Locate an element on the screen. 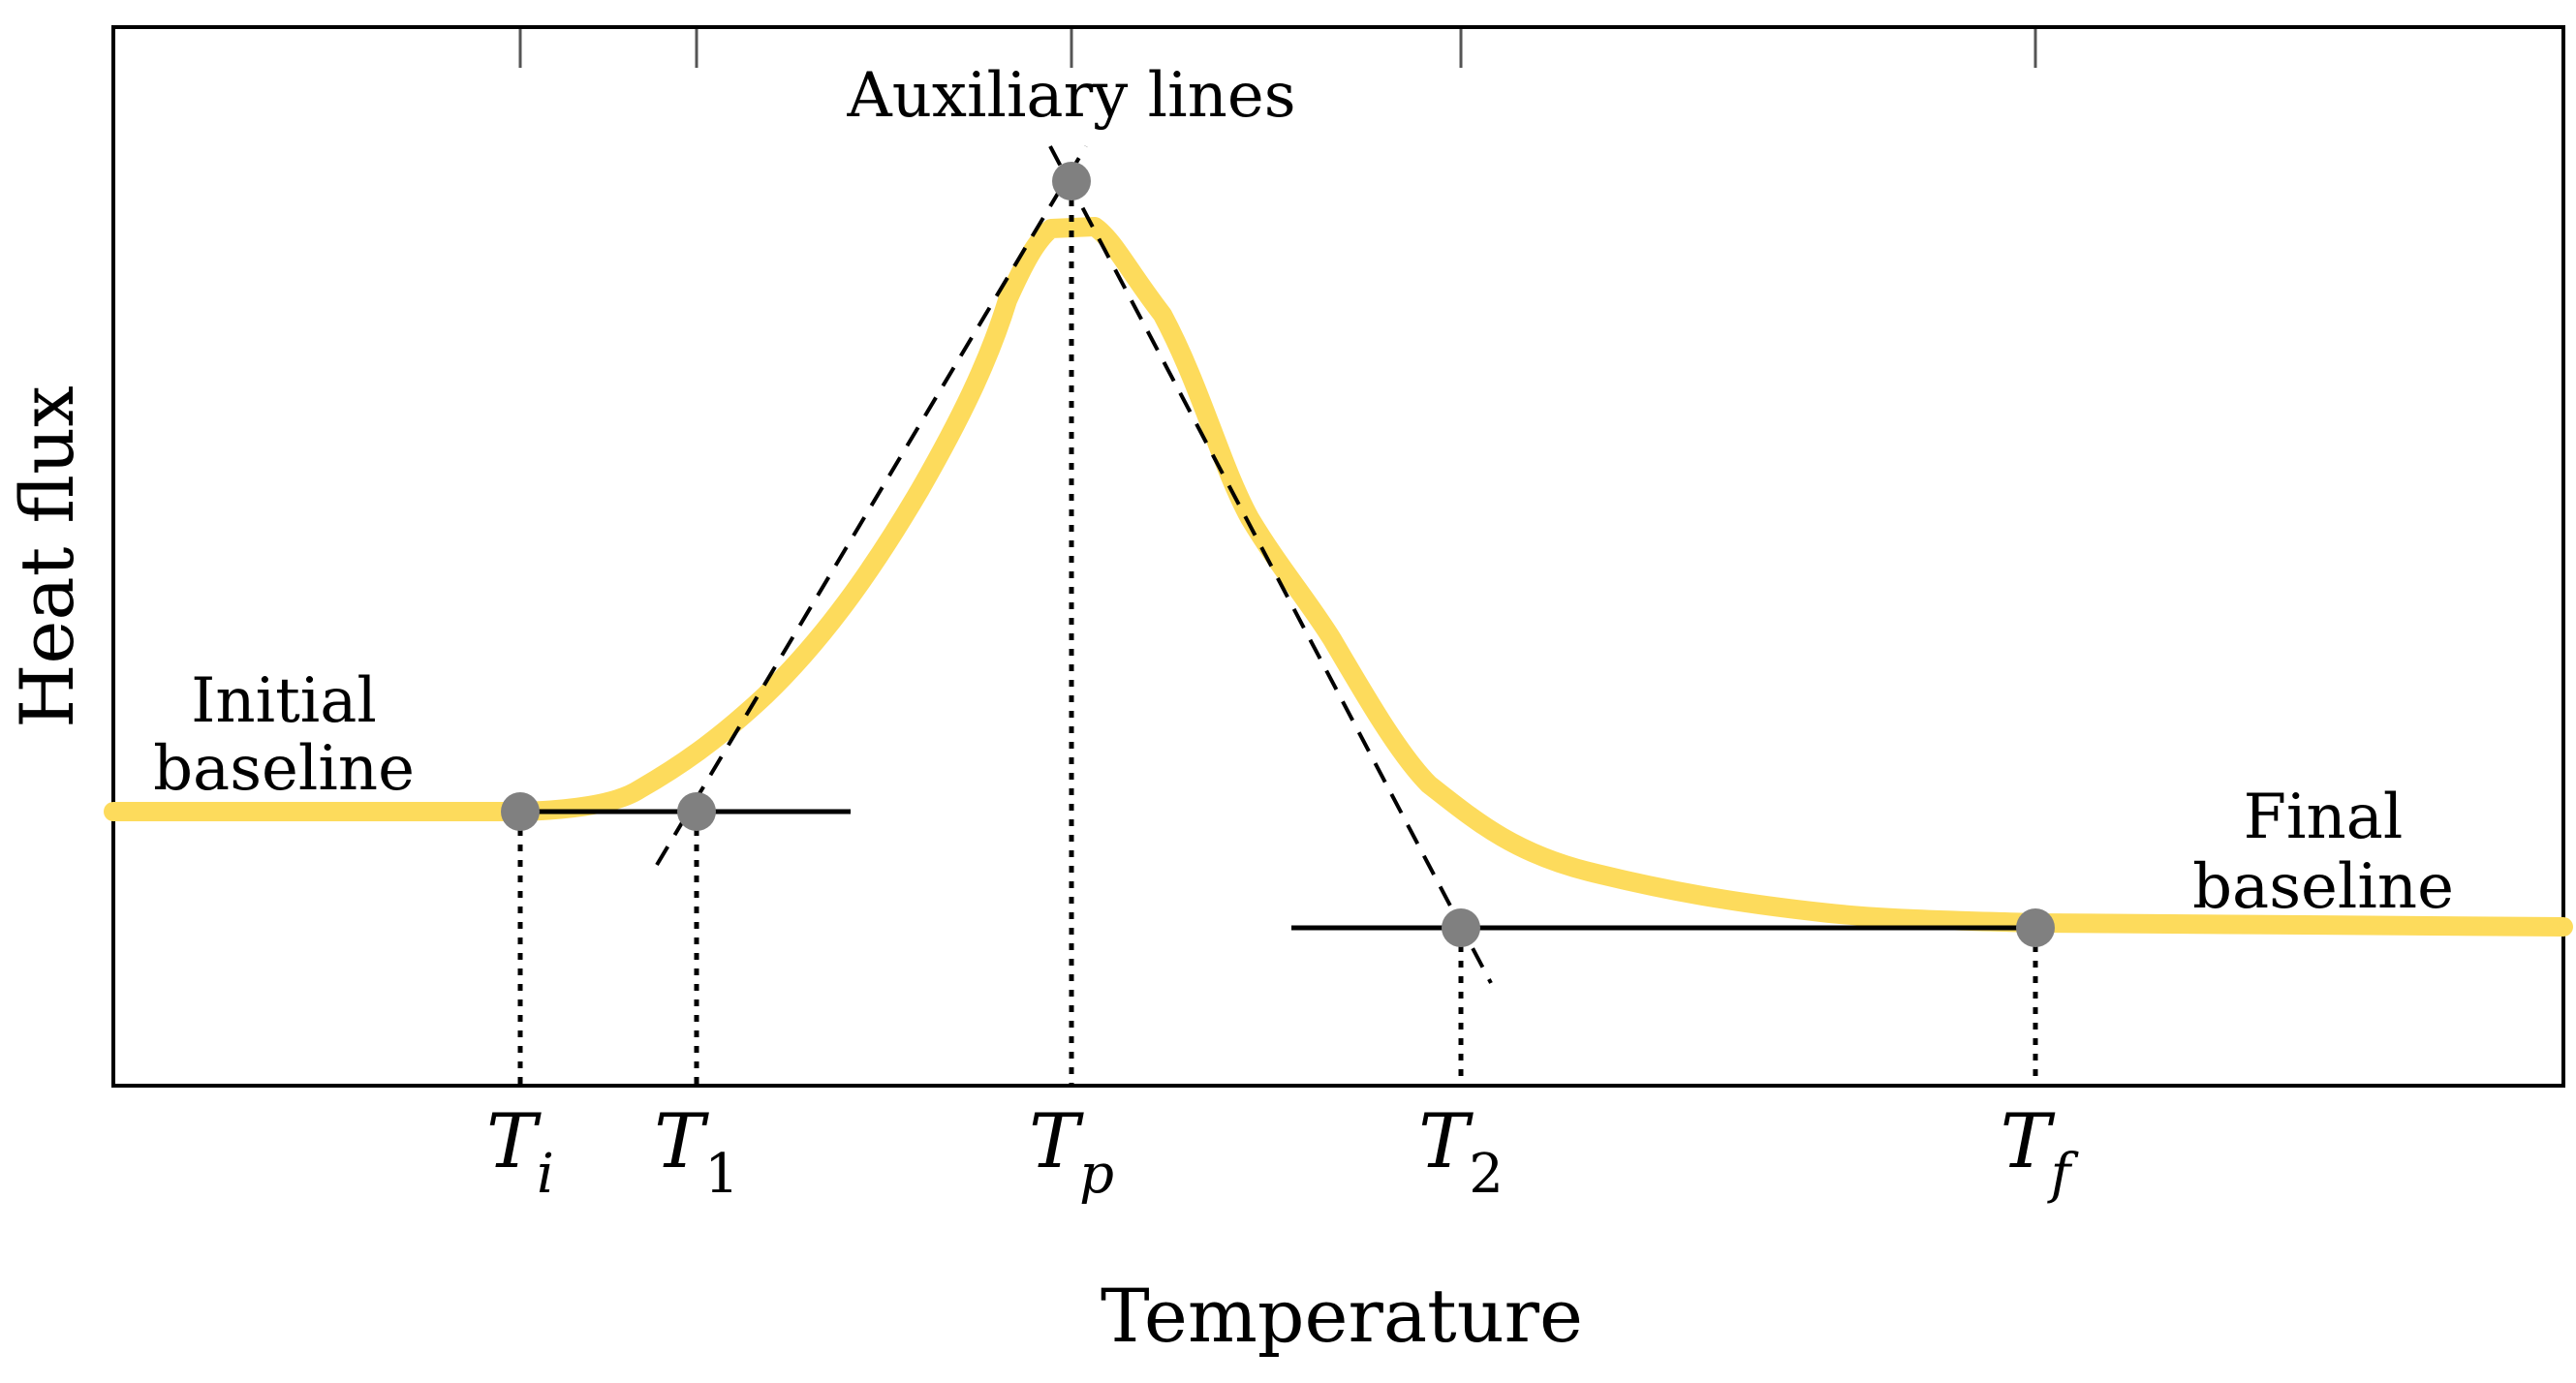  auxiliary-lines-label: Auxiliary lines is located at coordinates (1070, 96).